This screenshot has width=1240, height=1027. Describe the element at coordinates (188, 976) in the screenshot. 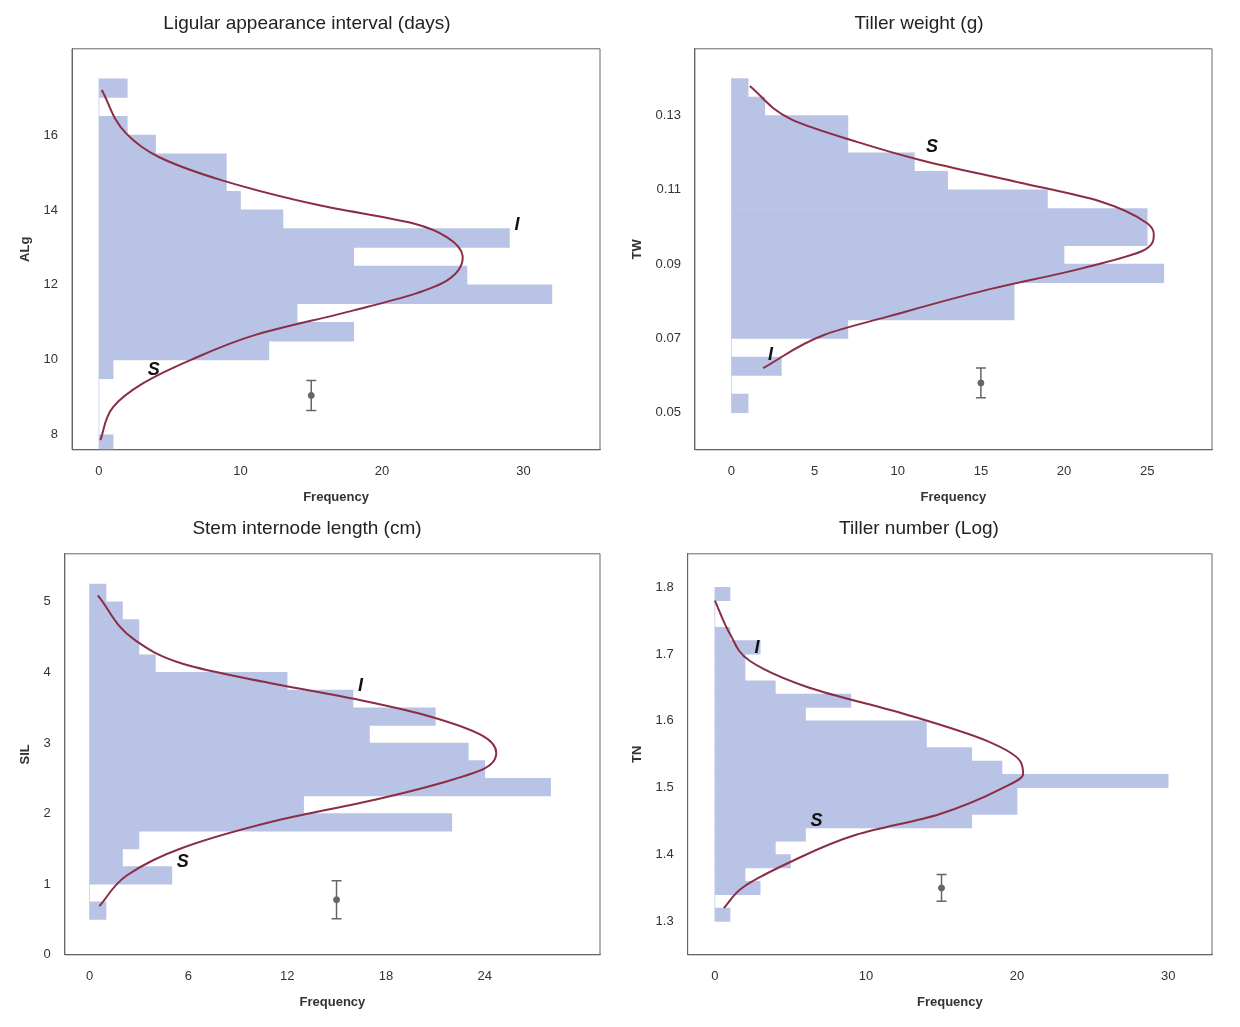

I see `x-tick-label: 6` at that location.